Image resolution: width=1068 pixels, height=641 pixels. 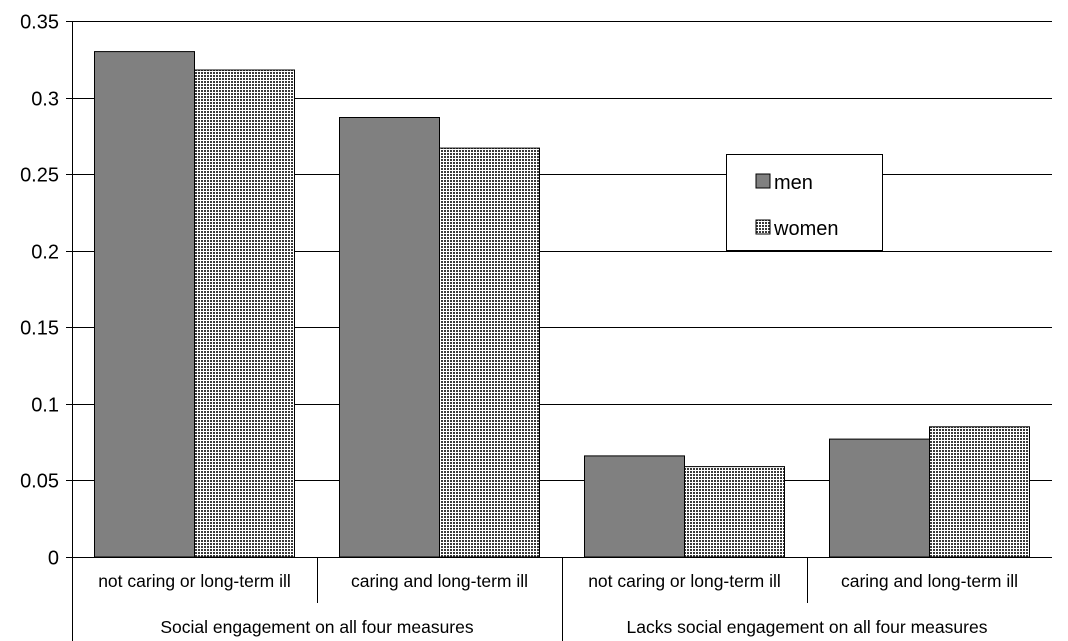 I want to click on legend: men women, so click(x=804, y=202).